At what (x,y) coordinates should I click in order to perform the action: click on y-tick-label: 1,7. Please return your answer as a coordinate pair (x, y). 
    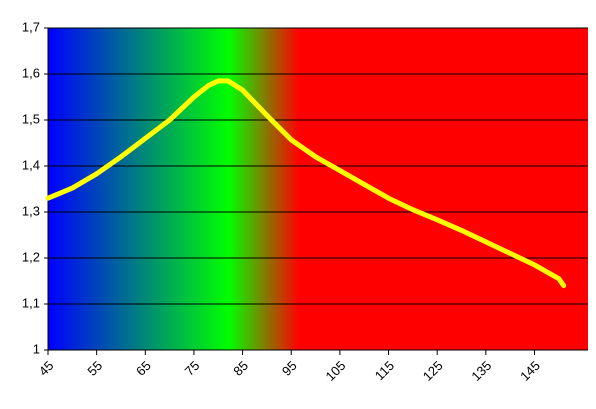
    Looking at the image, I should click on (31, 26).